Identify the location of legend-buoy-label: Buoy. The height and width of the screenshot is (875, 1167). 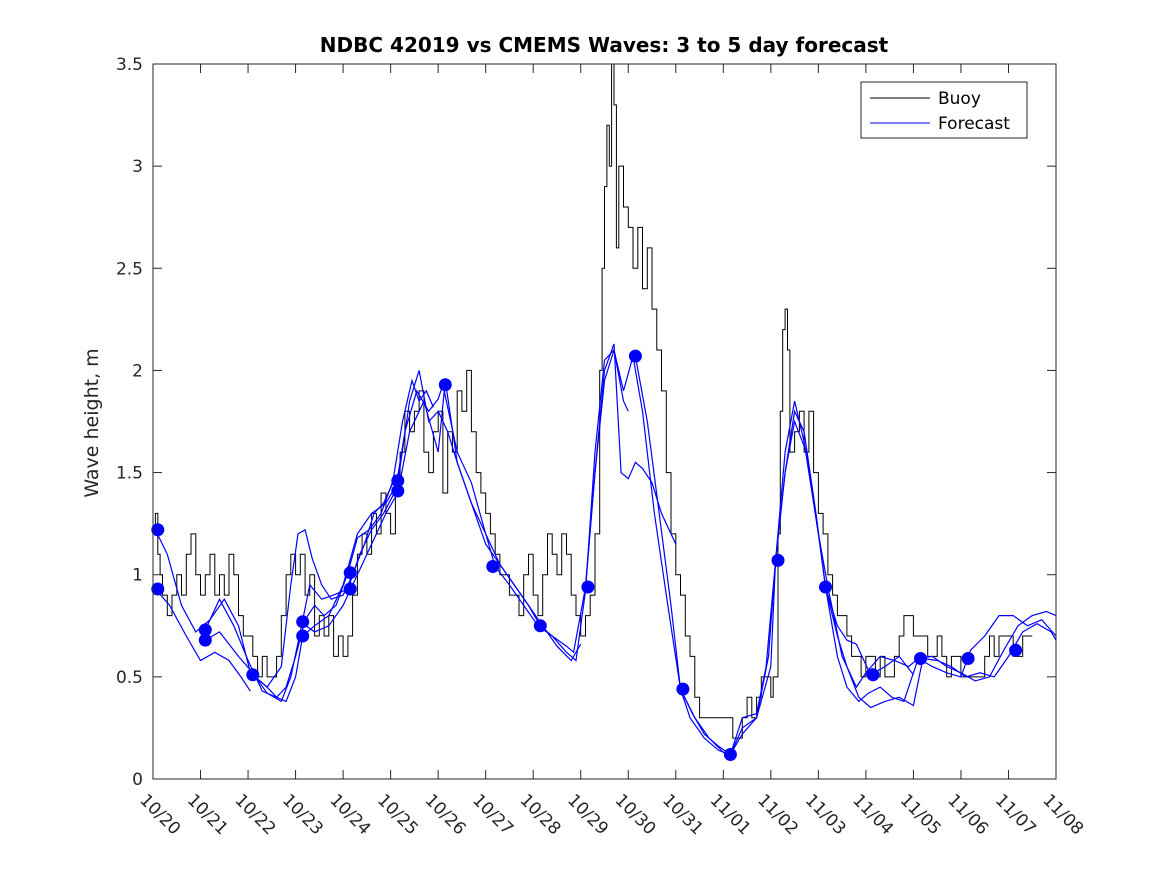
(959, 99).